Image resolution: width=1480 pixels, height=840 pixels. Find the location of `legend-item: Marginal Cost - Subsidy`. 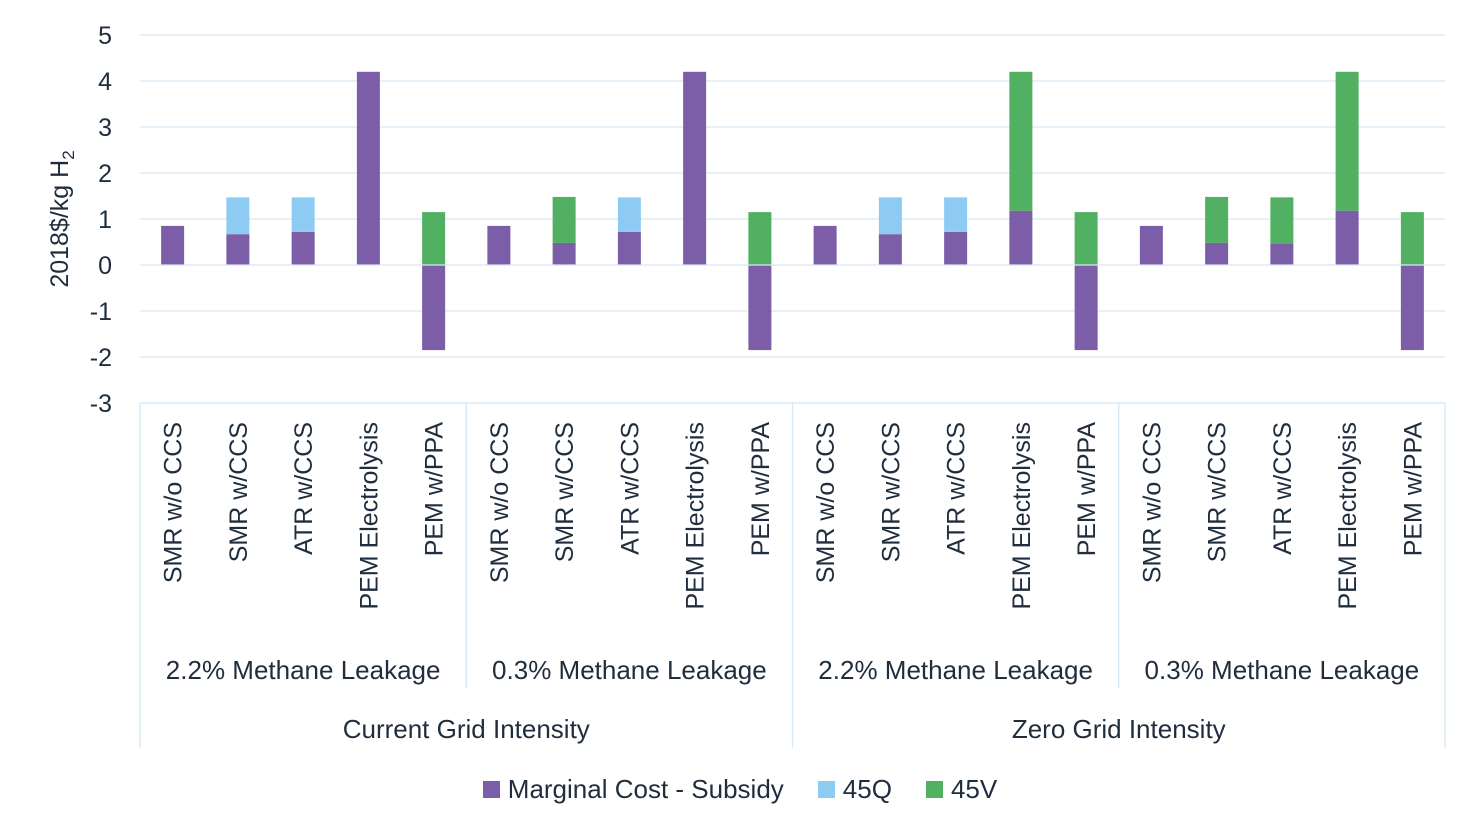

legend-item: Marginal Cost - Subsidy is located at coordinates (633, 789).